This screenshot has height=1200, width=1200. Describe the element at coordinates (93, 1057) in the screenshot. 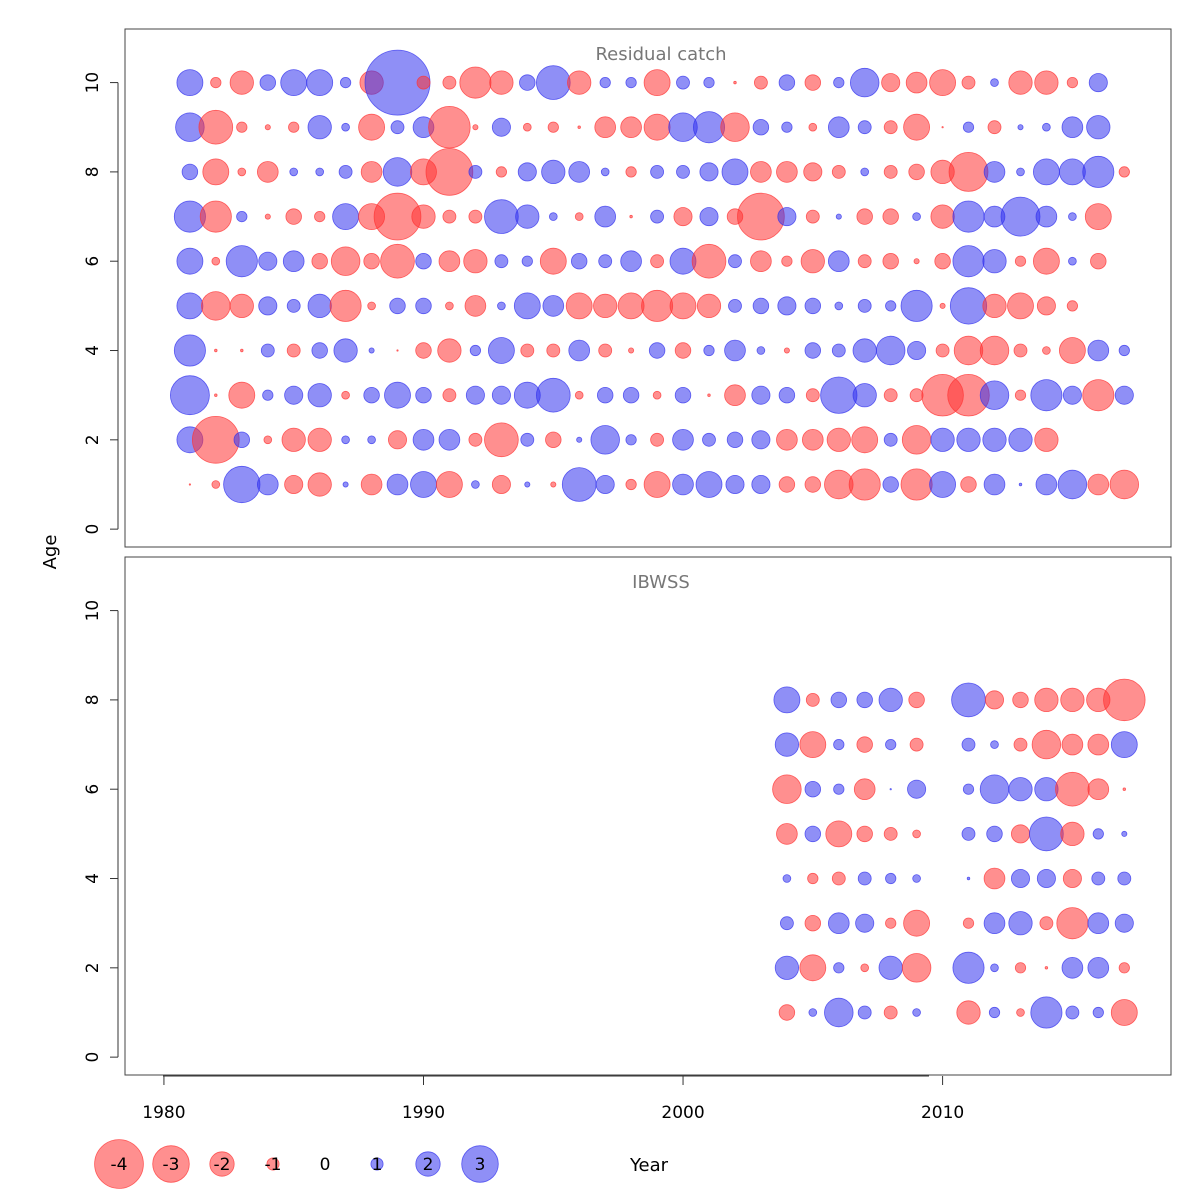

I see `y-tick-label: 0` at that location.